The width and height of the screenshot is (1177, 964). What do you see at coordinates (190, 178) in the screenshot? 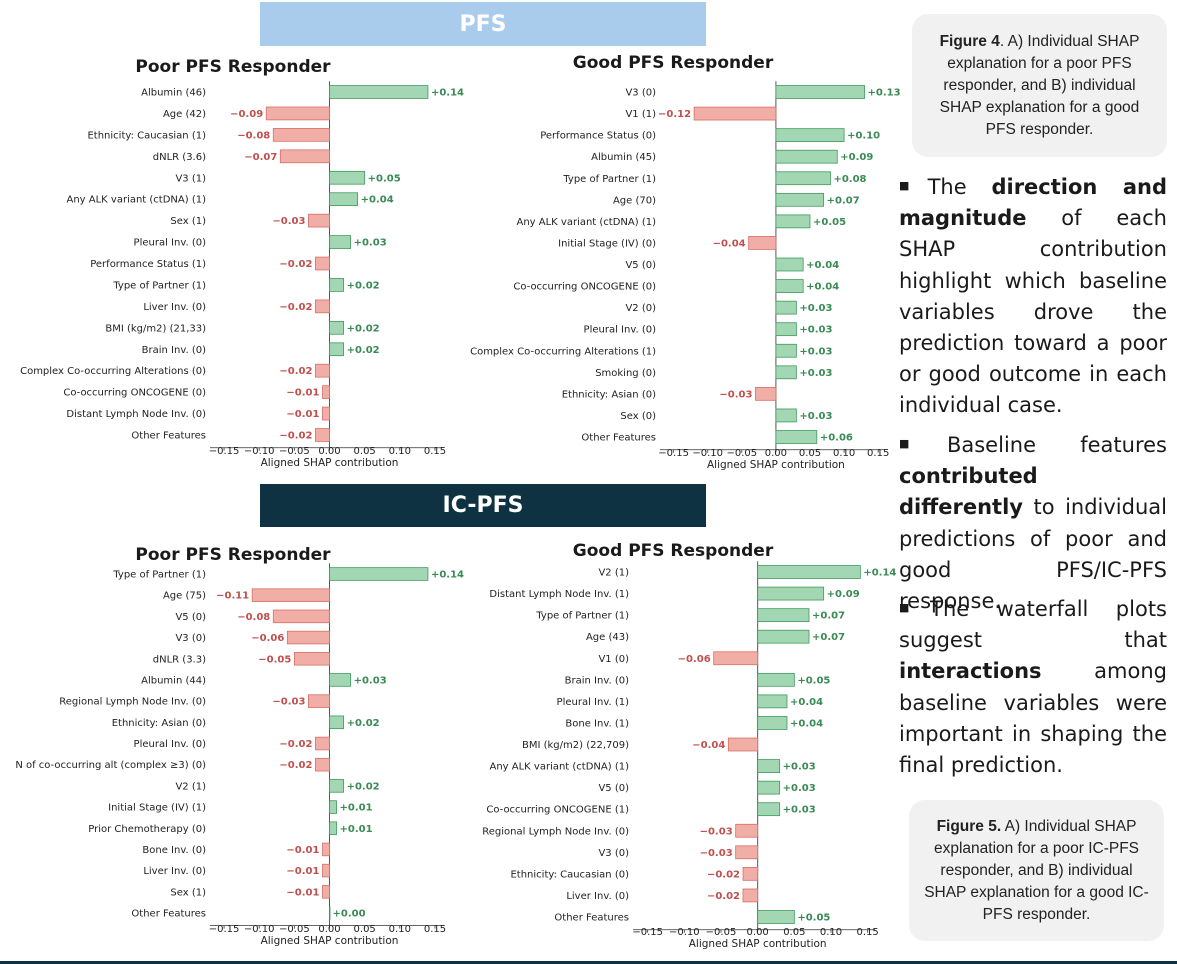
I see `category-label: V3 (1)` at bounding box center [190, 178].